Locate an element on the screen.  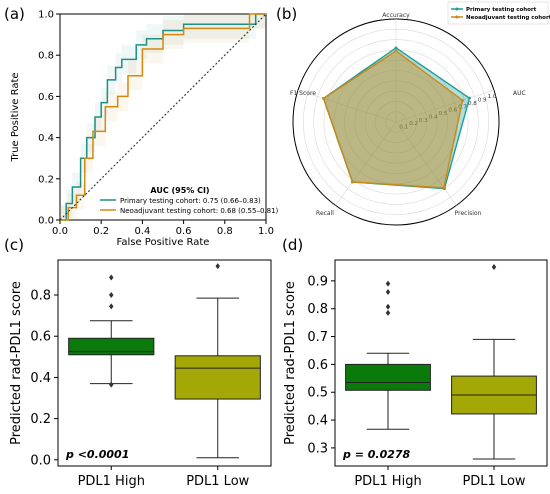
radar-radial-tick: 0.4 is located at coordinates (433, 117).